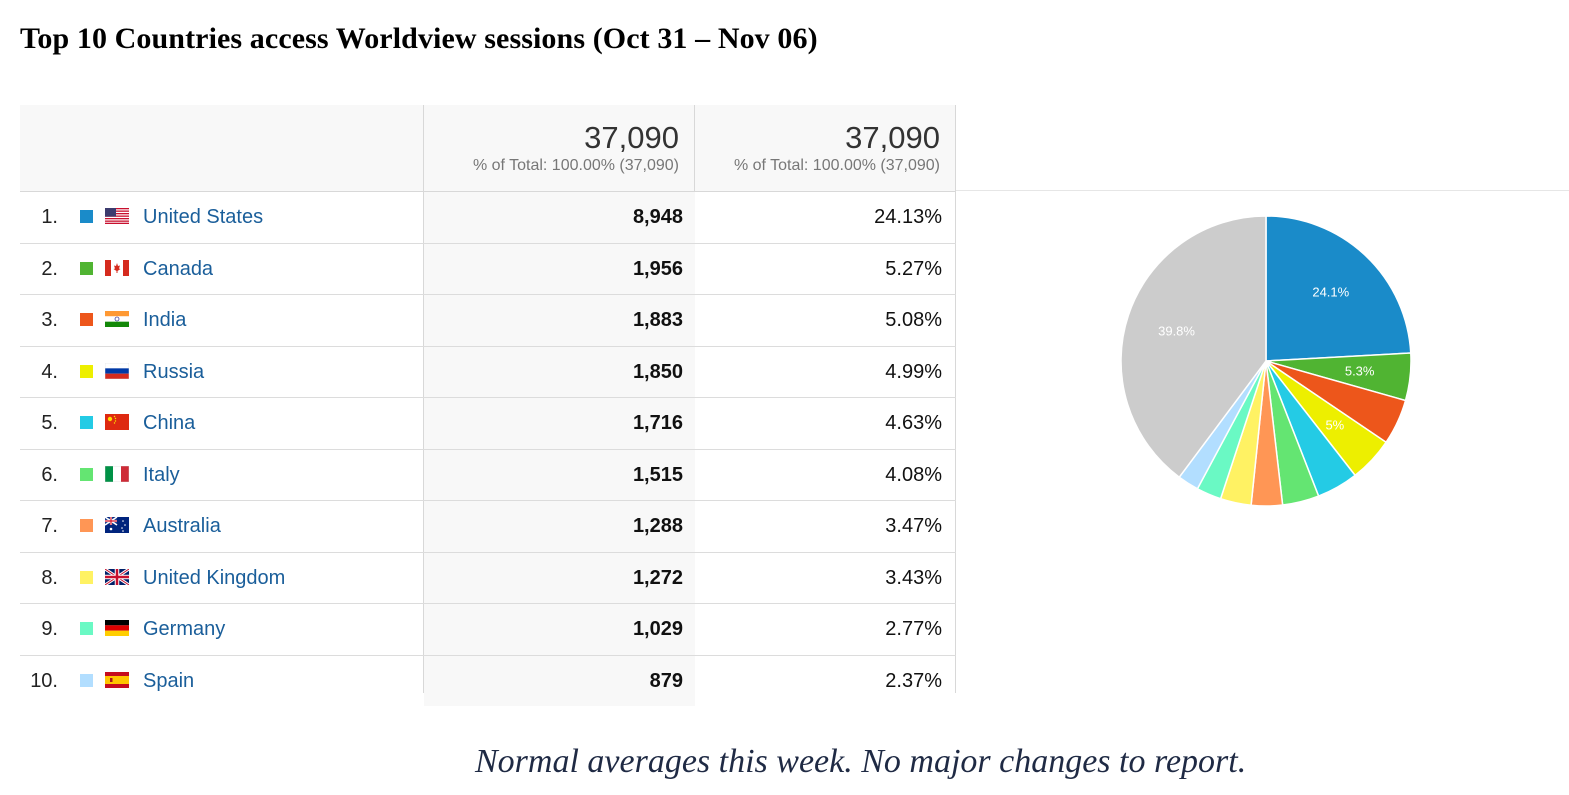 The height and width of the screenshot is (795, 1569). What do you see at coordinates (169, 423) in the screenshot?
I see `country-link: China` at bounding box center [169, 423].